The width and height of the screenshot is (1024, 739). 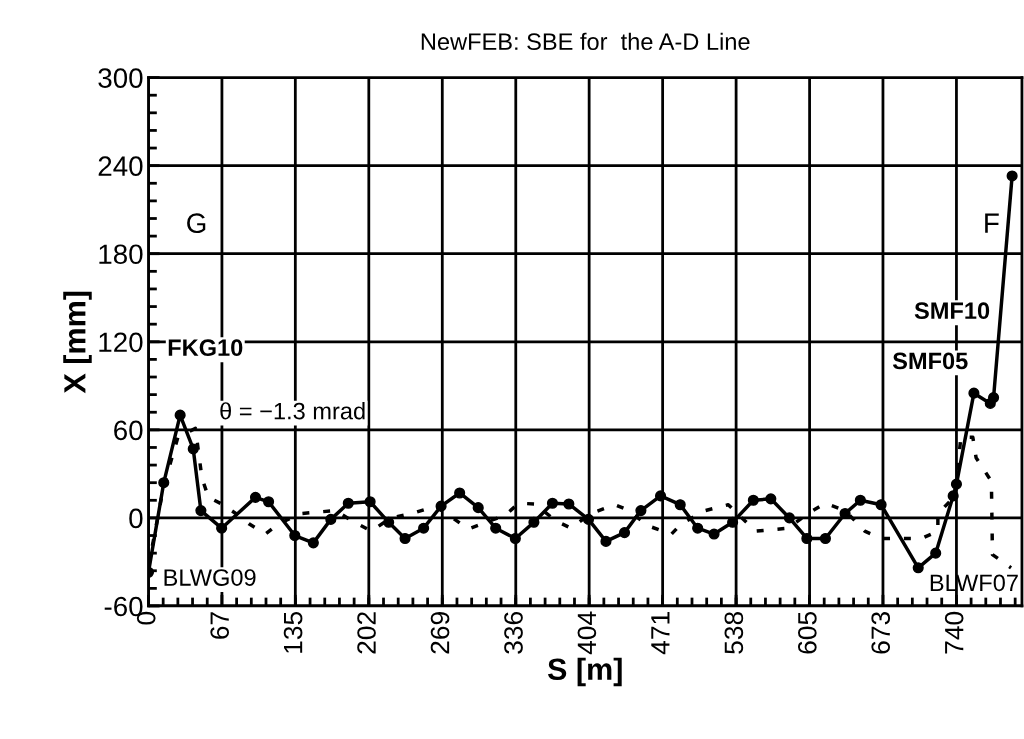 What do you see at coordinates (930, 361) in the screenshot?
I see `annotation: SMF05` at bounding box center [930, 361].